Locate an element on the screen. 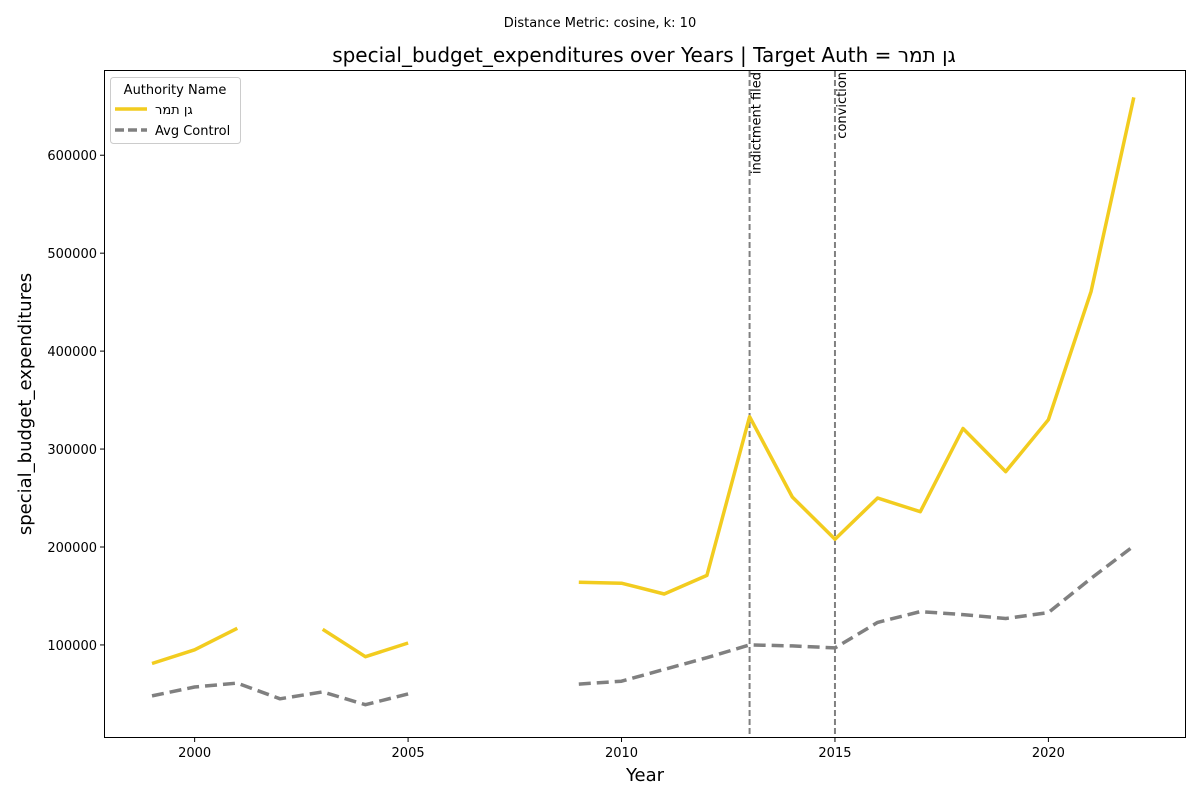  y-axis: 100000 200000 300000 400000 500000 600000 is located at coordinates (76, 401).